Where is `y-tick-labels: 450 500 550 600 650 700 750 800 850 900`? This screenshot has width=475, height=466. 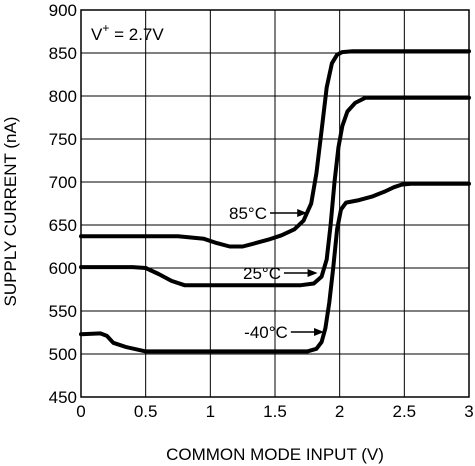
y-tick-labels: 450 500 550 600 650 700 750 800 850 900 is located at coordinates (63, 204).